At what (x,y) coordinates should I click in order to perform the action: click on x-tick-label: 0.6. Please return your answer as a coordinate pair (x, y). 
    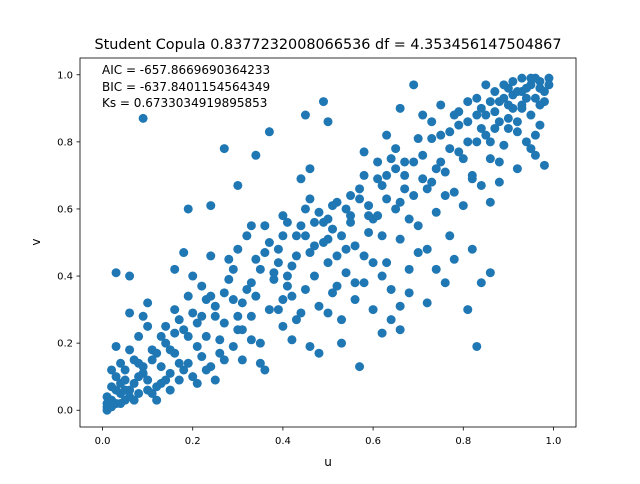
    Looking at the image, I should click on (373, 441).